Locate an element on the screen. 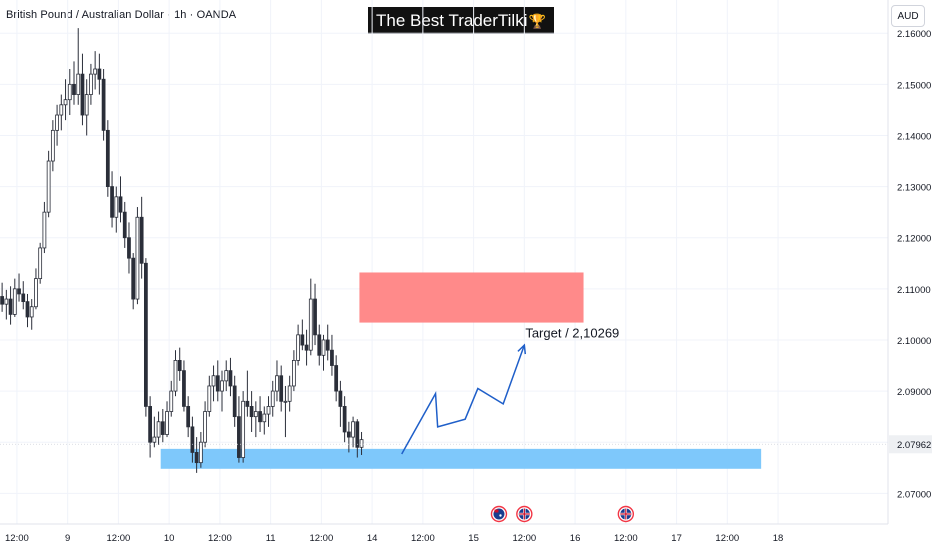 The height and width of the screenshot is (550, 932). last-price-label: 2.07962 is located at coordinates (914, 445).